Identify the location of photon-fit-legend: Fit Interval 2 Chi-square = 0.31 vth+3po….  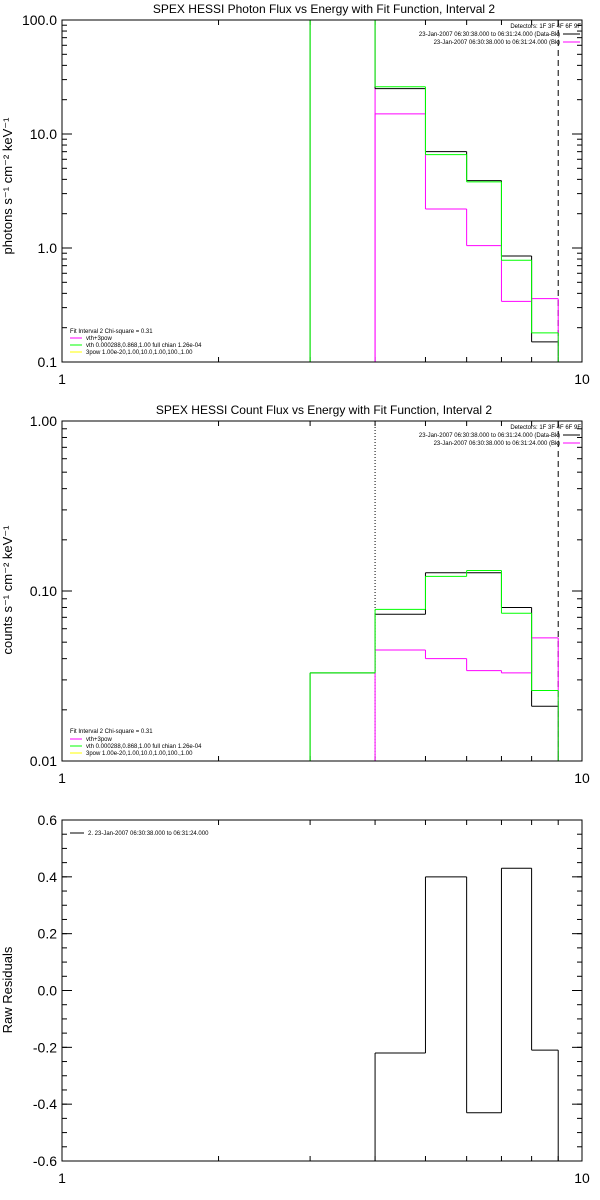
(136, 342).